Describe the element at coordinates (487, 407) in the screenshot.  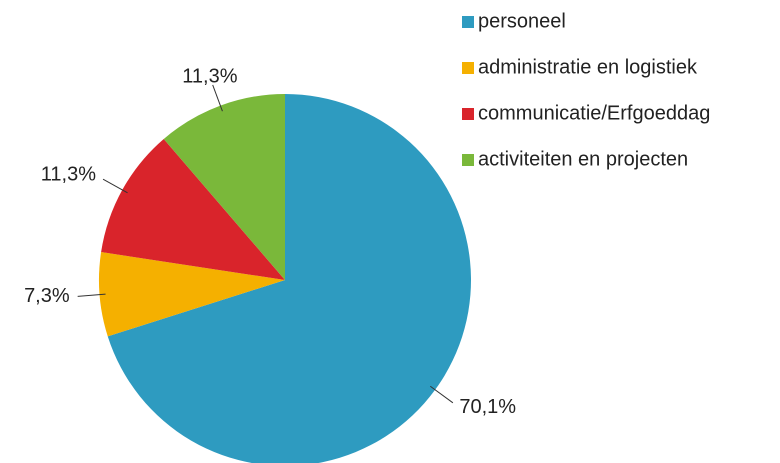
I see `data-label: 70,1%` at that location.